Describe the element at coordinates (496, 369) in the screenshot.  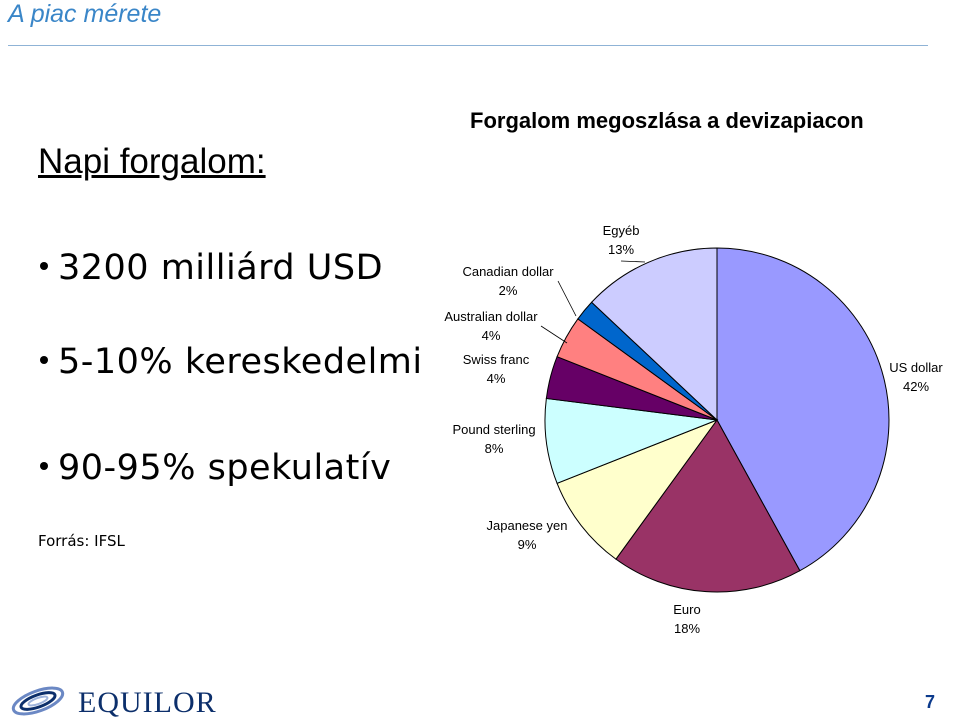
I see `pie-slice-label: Swiss franc 4%` at that location.